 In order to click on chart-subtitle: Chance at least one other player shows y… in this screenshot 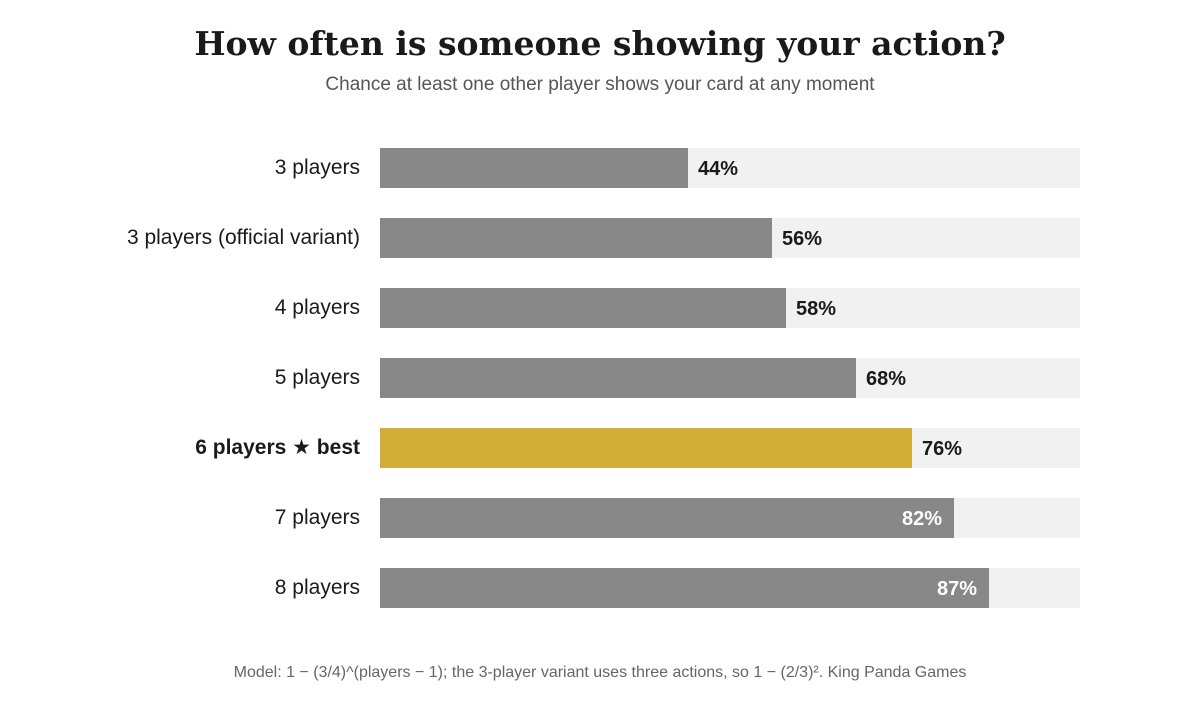, I will do `click(600, 84)`.